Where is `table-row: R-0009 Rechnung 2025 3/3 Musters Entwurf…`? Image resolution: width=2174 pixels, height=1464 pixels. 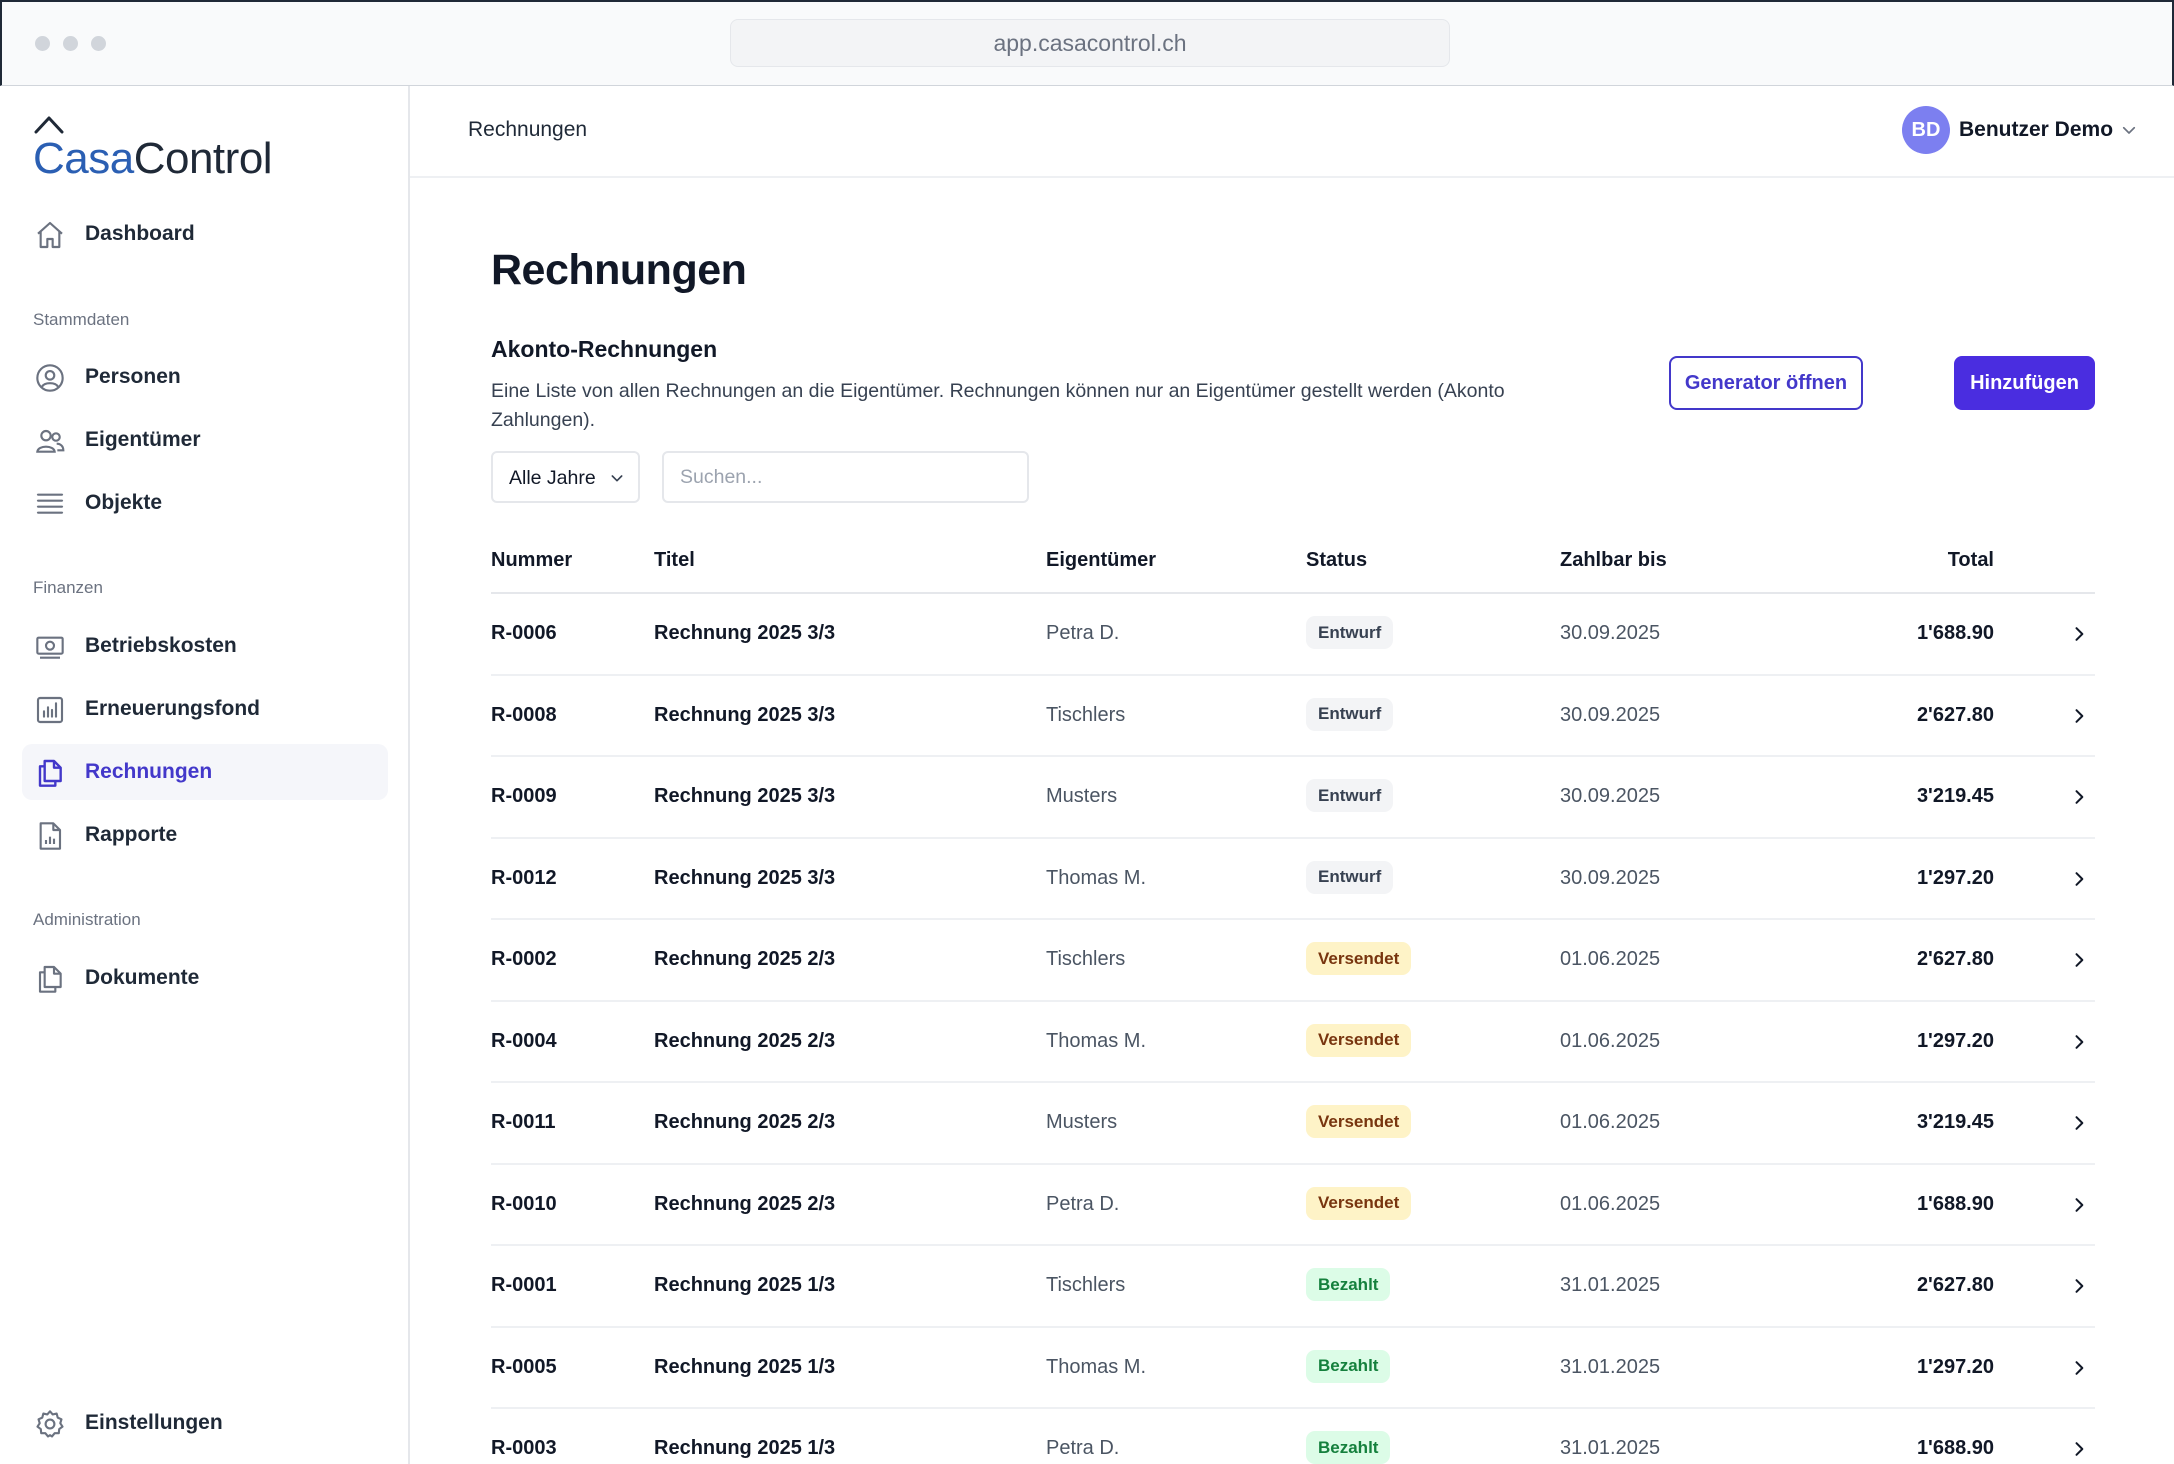
table-row: R-0009 Rechnung 2025 3/3 Musters Entwurf… is located at coordinates (1293, 798).